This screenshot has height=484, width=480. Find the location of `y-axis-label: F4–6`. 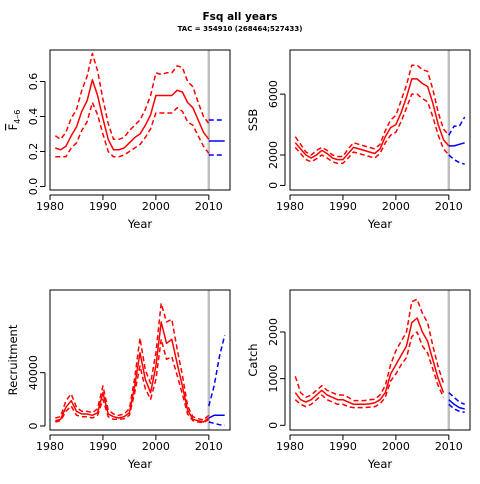

y-axis-label: F4–6 is located at coordinates (14, 120).